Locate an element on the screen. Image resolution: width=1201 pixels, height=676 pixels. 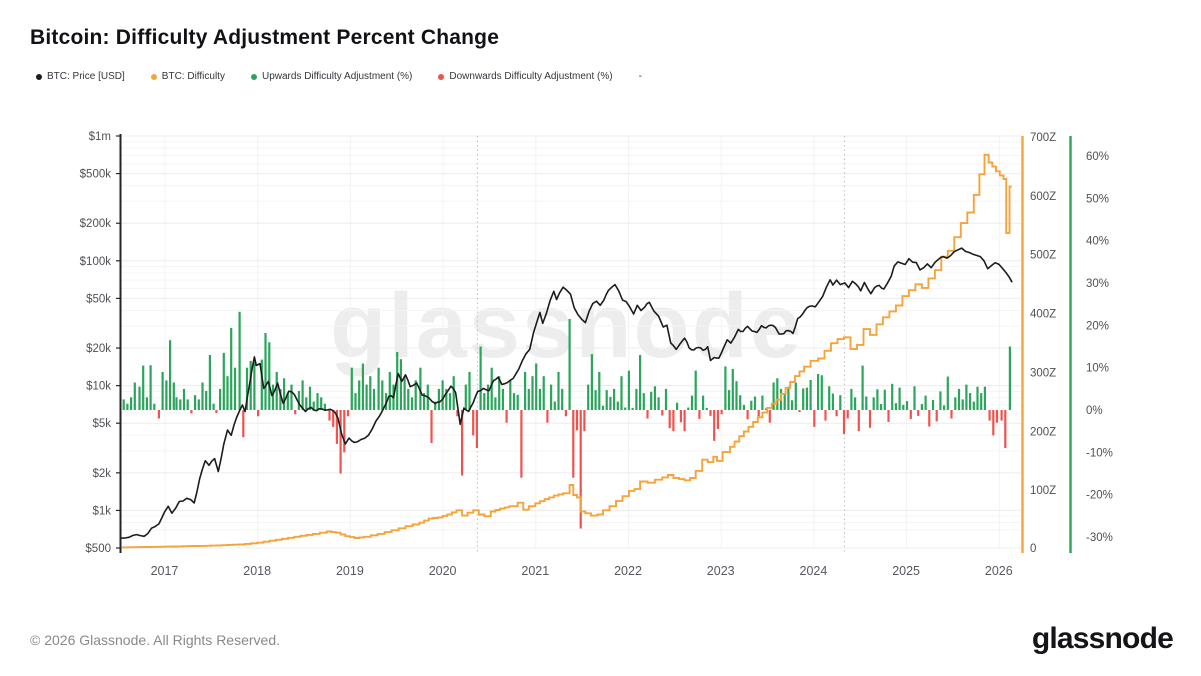
svg-text: 200Z is located at coordinates (1043, 432).